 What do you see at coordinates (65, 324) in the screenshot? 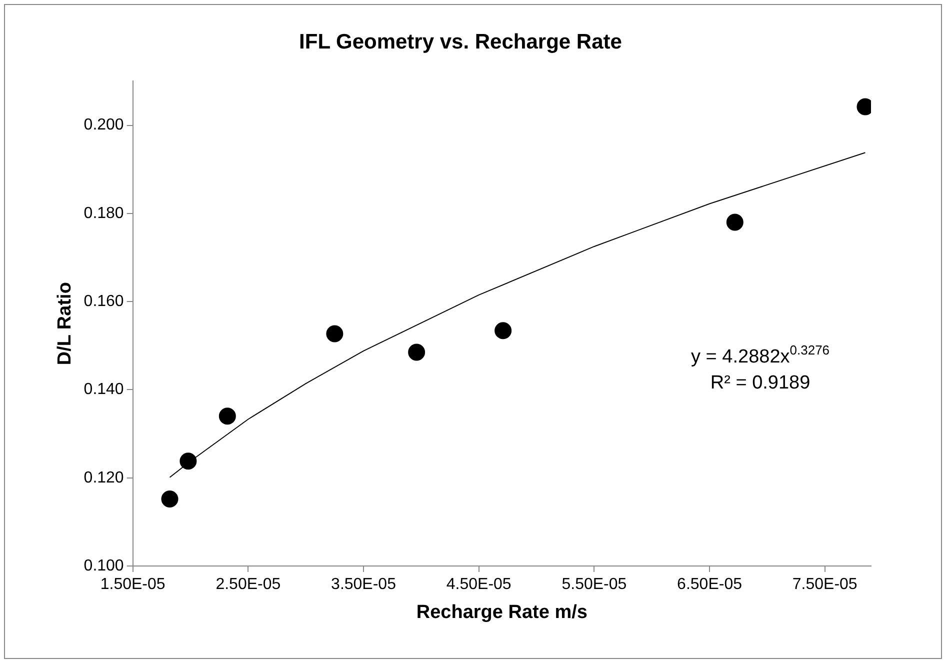
I see `y-axis-title: D/L Ratio` at bounding box center [65, 324].